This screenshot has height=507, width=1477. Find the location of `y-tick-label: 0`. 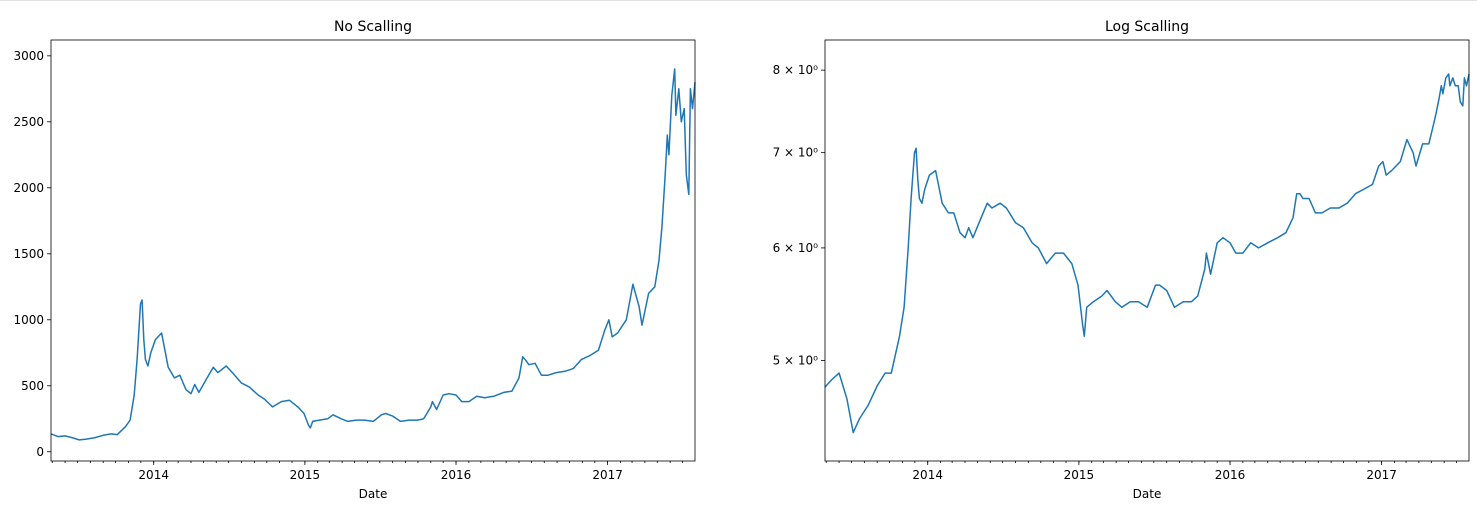

y-tick-label: 0 is located at coordinates (40, 452).